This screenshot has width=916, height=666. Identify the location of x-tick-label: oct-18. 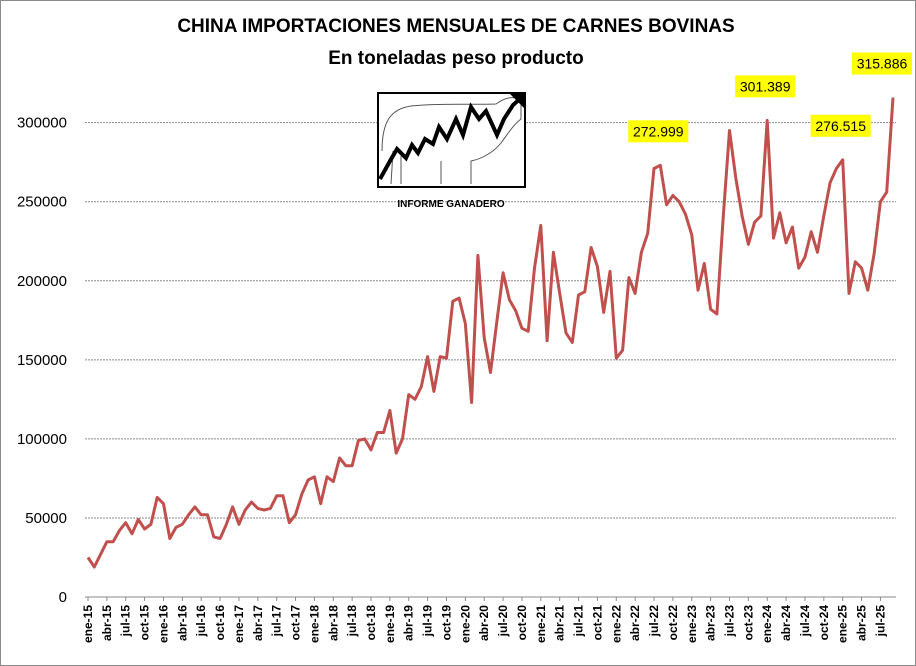
(371, 623).